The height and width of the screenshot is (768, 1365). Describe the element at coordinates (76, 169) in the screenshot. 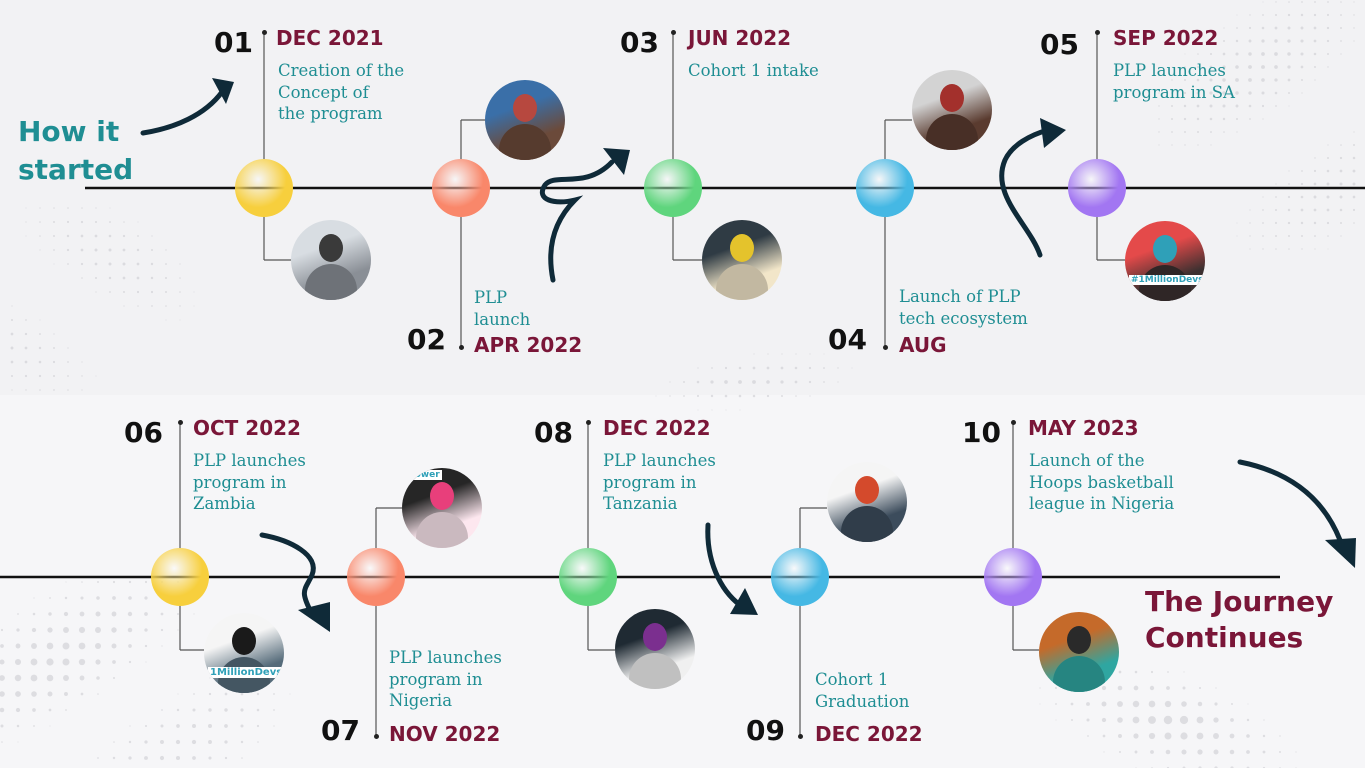

I see `intro-title-line2: started` at that location.